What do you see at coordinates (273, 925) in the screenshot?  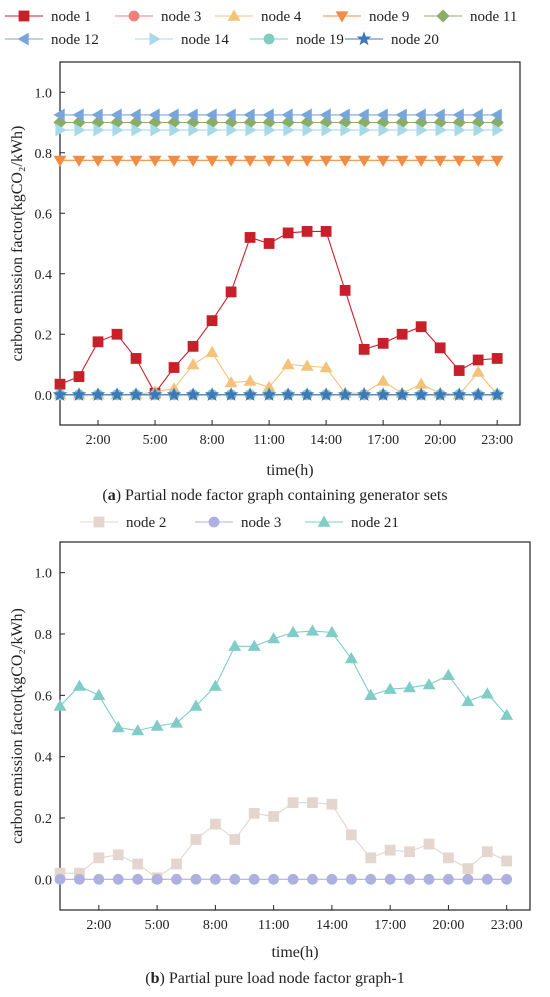 I see `chart-b-x-tick-label: 11:00` at bounding box center [273, 925].